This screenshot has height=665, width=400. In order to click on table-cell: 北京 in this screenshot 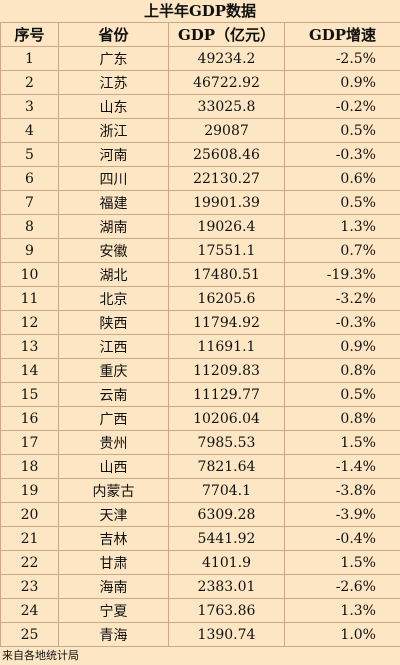, I will do `click(114, 299)`.